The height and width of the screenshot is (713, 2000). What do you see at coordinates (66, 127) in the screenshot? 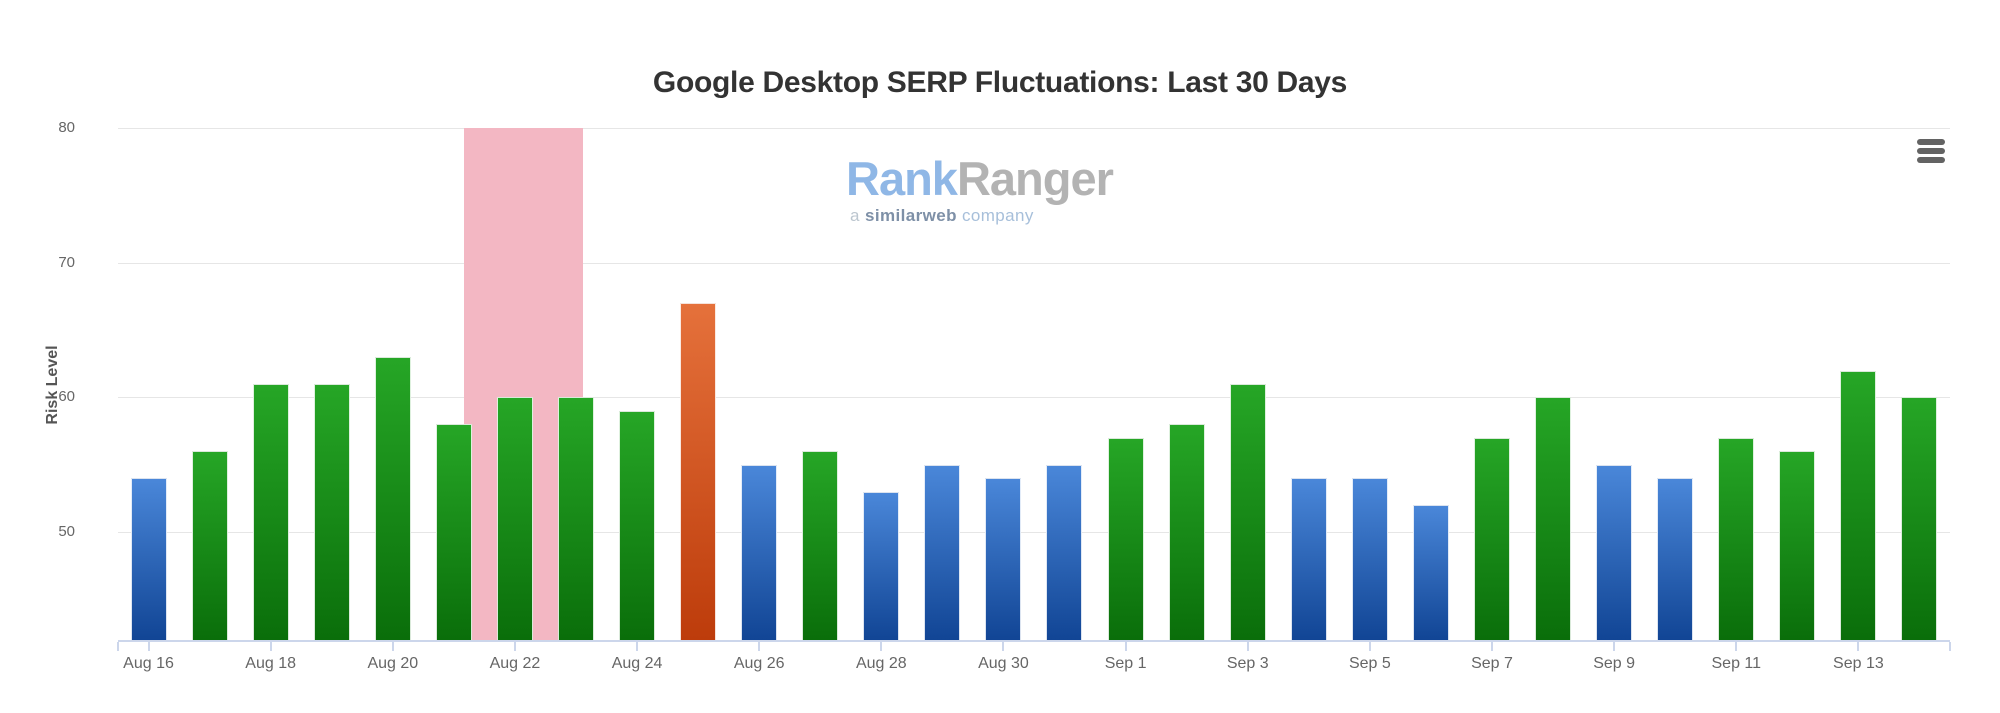
I see `y-tick-label: 80` at bounding box center [66, 127].